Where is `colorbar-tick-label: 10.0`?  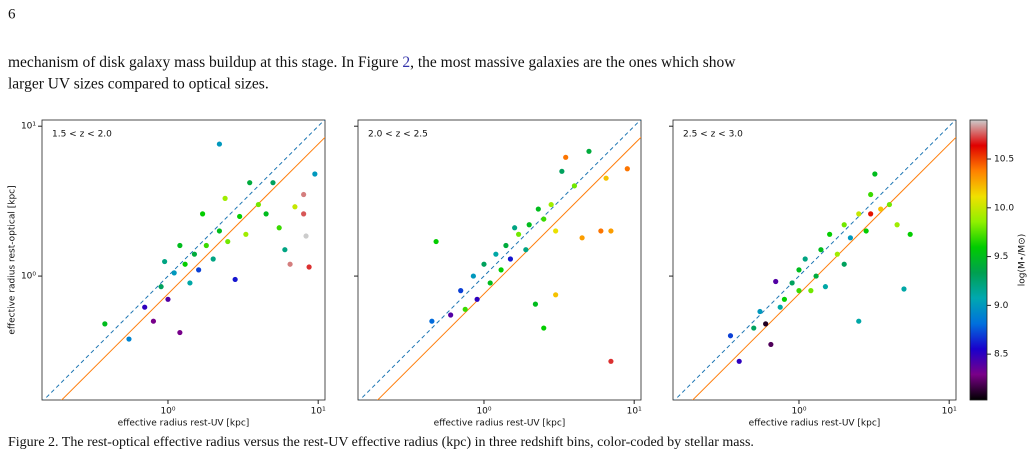 colorbar-tick-label: 10.0 is located at coordinates (1004, 208).